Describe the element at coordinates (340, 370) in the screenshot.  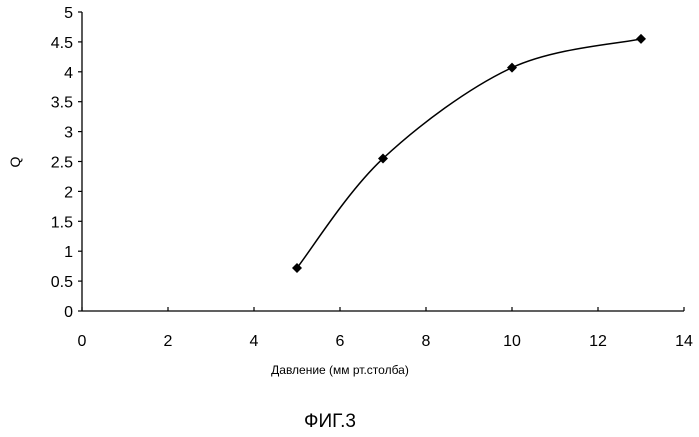
I see `x-axis-title: Давление (мм рт.столба)` at that location.